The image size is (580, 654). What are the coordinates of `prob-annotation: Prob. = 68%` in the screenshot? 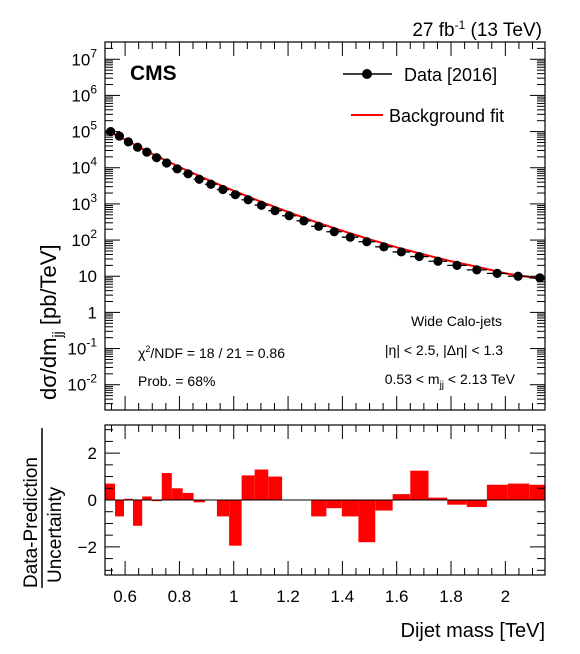 It's located at (176, 381).